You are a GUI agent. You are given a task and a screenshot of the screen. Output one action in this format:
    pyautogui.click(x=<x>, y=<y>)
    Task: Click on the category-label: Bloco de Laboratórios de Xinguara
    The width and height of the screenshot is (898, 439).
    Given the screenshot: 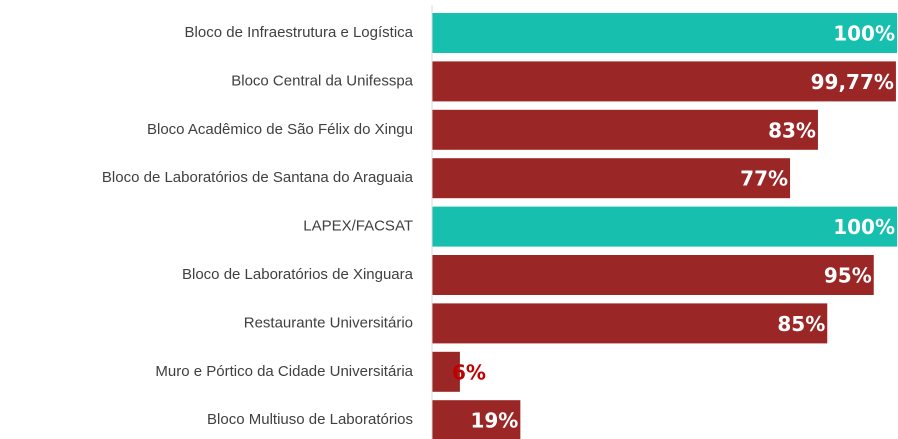 What is the action you would take?
    pyautogui.click(x=298, y=274)
    